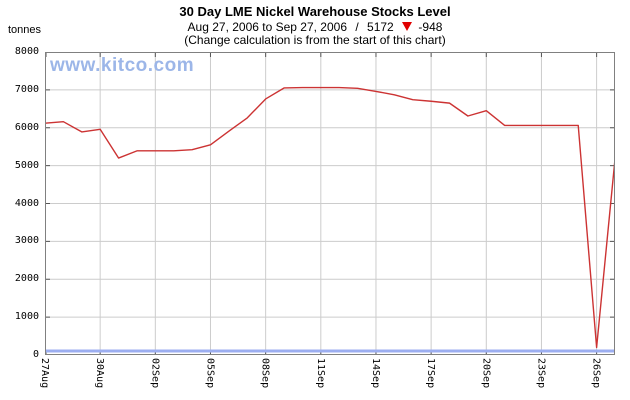  I want to click on x-tick-label: 05Sep, so click(210, 373).